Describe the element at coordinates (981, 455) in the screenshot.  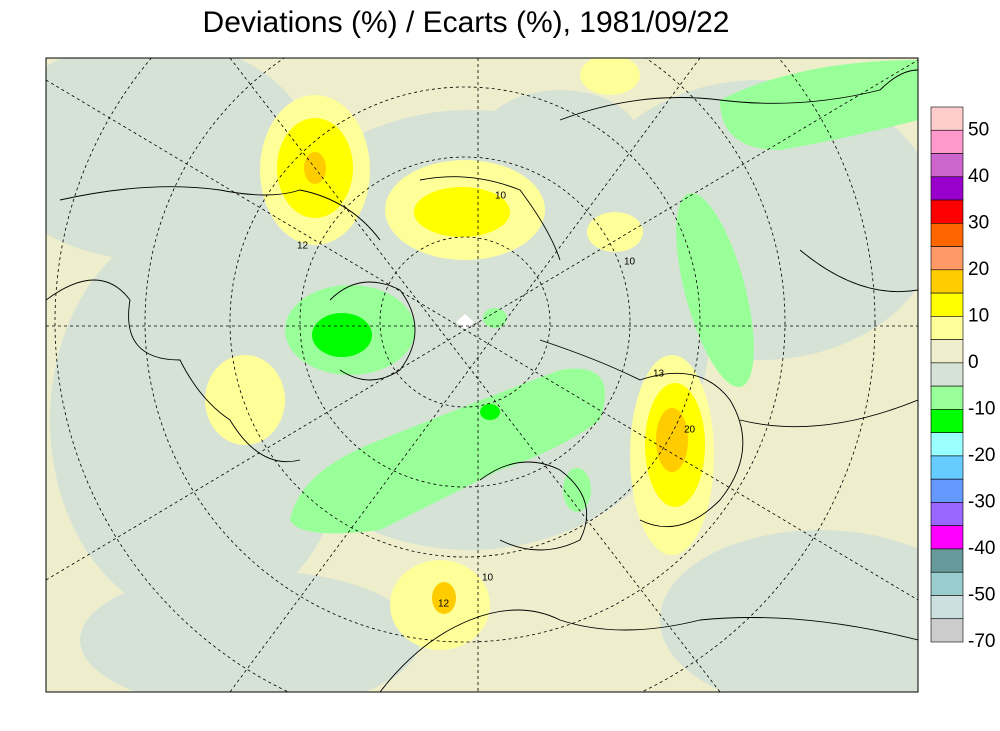
I see `colorbar-label: -20` at that location.